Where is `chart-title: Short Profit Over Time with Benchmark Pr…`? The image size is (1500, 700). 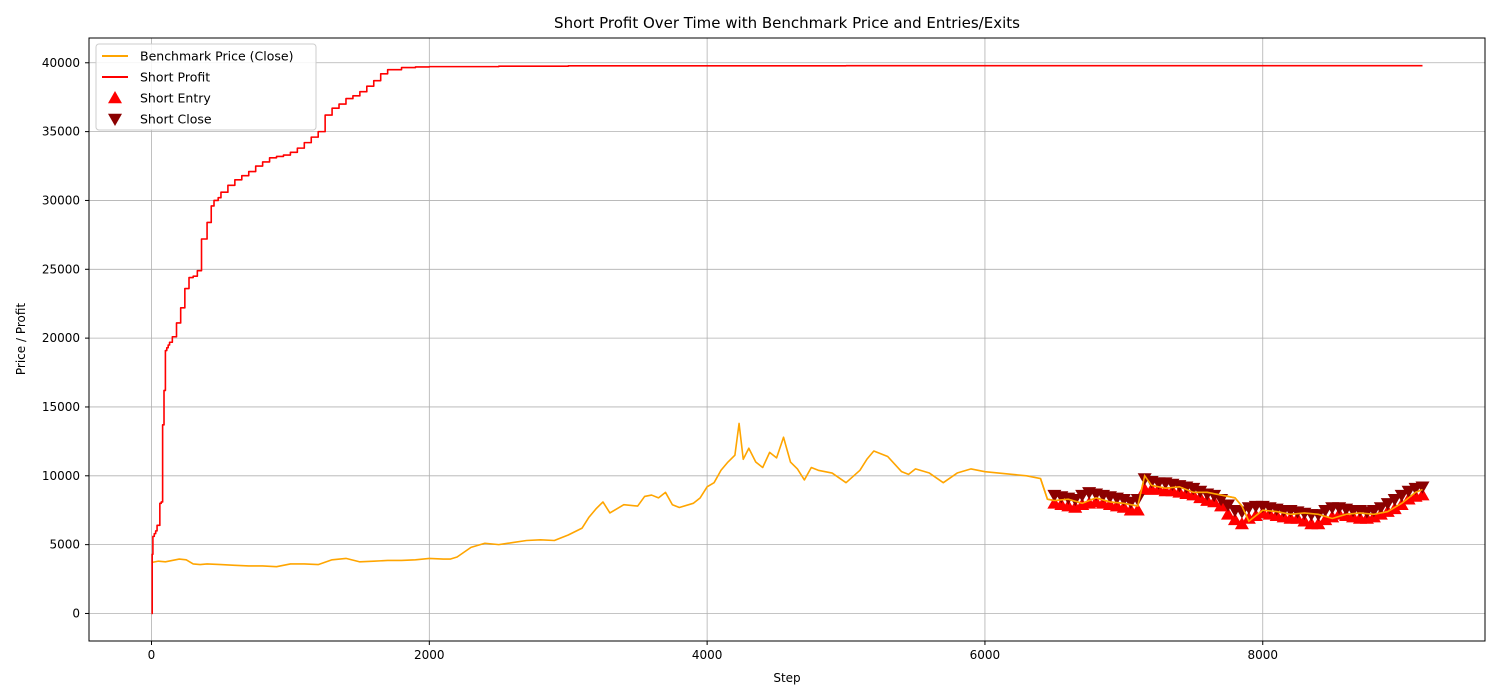
chart-title: Short Profit Over Time with Benchmark Pr… is located at coordinates (787, 23).